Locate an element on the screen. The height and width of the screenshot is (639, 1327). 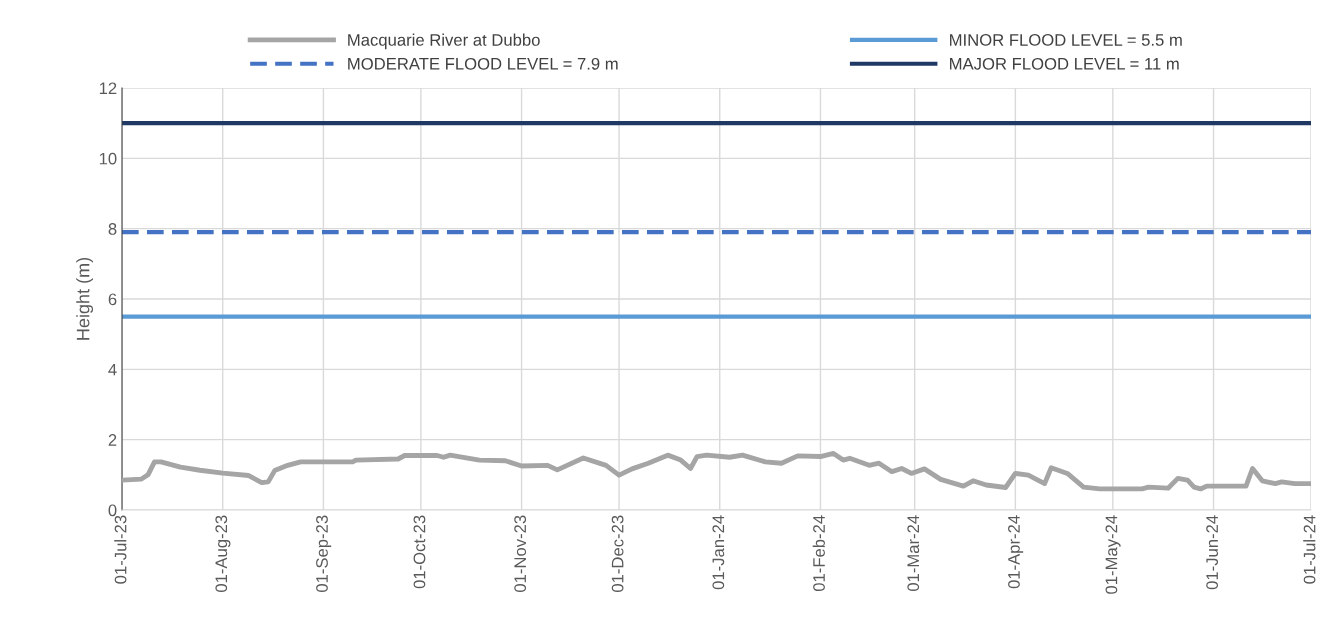
y-tick-label: 0 is located at coordinates (112, 510).